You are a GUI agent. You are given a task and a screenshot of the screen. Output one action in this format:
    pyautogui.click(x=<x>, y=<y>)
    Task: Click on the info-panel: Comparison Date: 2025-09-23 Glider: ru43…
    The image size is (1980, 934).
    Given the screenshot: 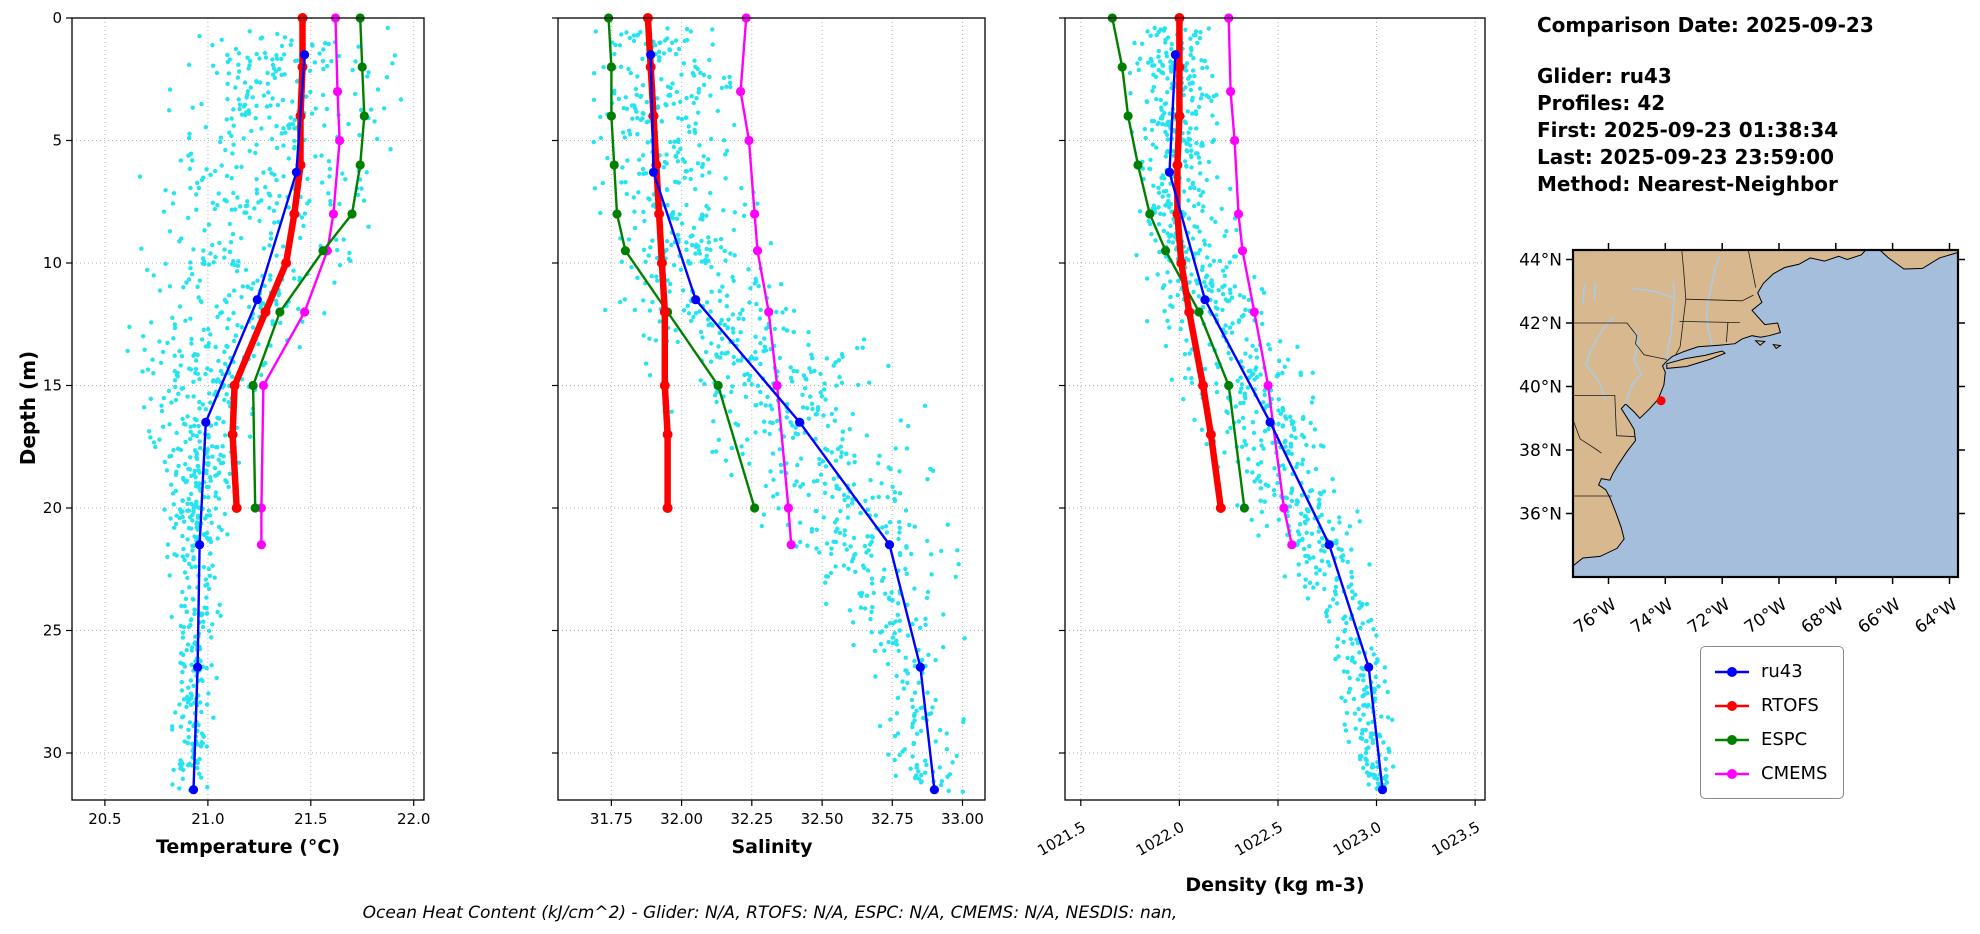 What is the action you would take?
    pyautogui.click(x=1705, y=105)
    